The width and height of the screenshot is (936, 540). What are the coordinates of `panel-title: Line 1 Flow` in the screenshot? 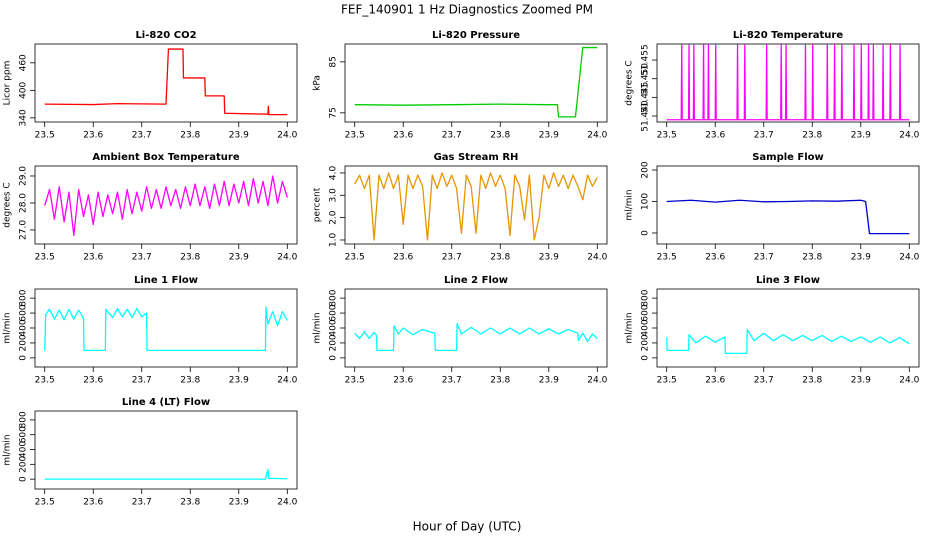 It's located at (166, 280).